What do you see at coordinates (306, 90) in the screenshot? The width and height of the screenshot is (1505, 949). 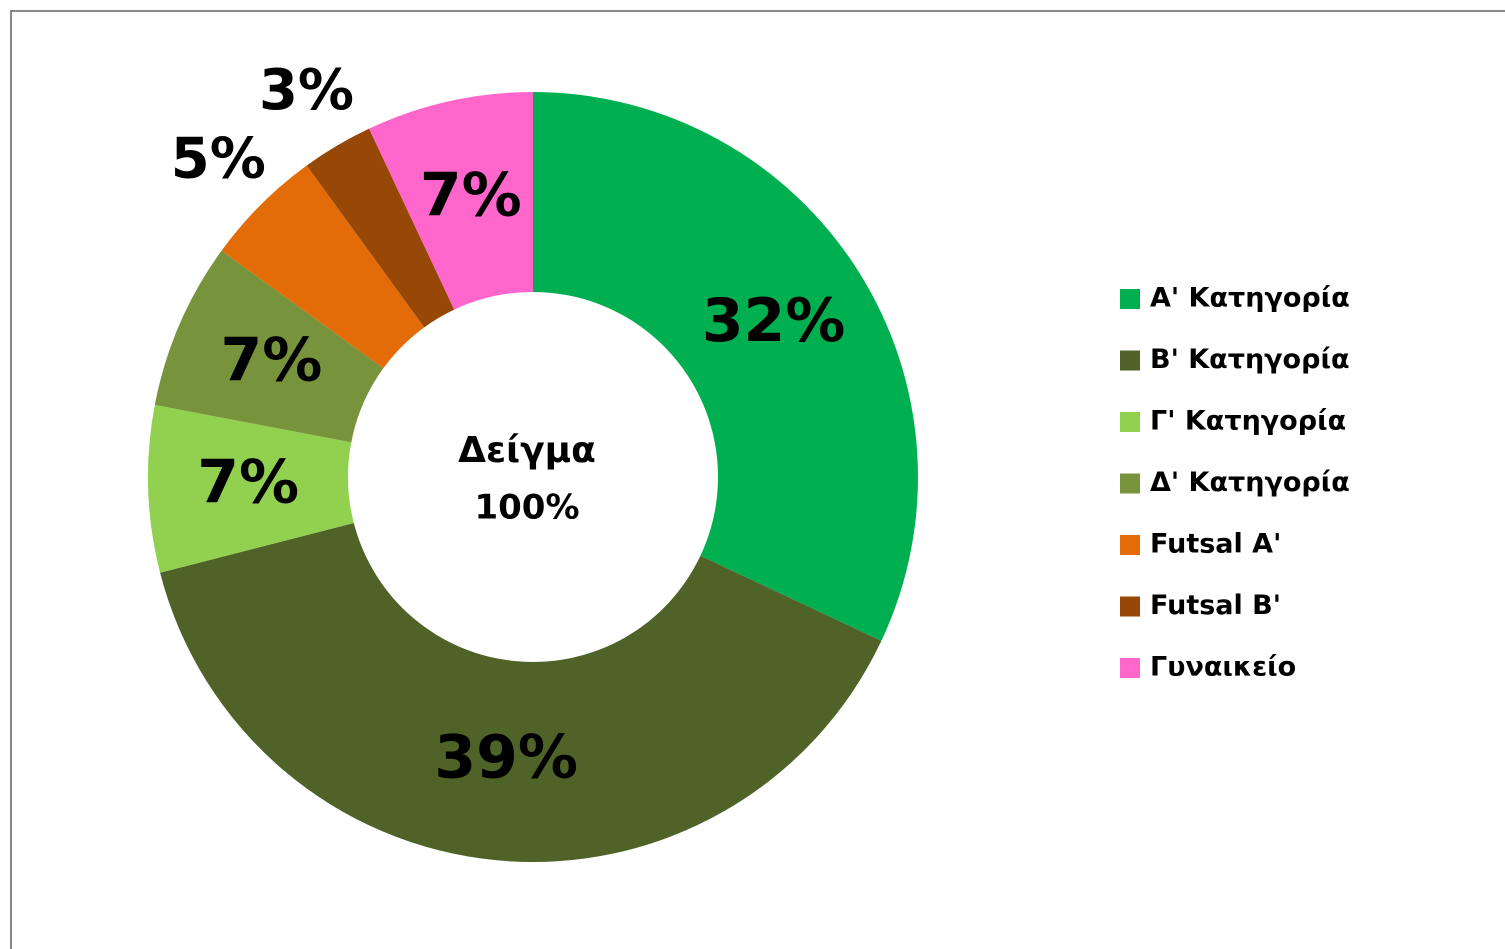 I see `data-label: 3%` at bounding box center [306, 90].